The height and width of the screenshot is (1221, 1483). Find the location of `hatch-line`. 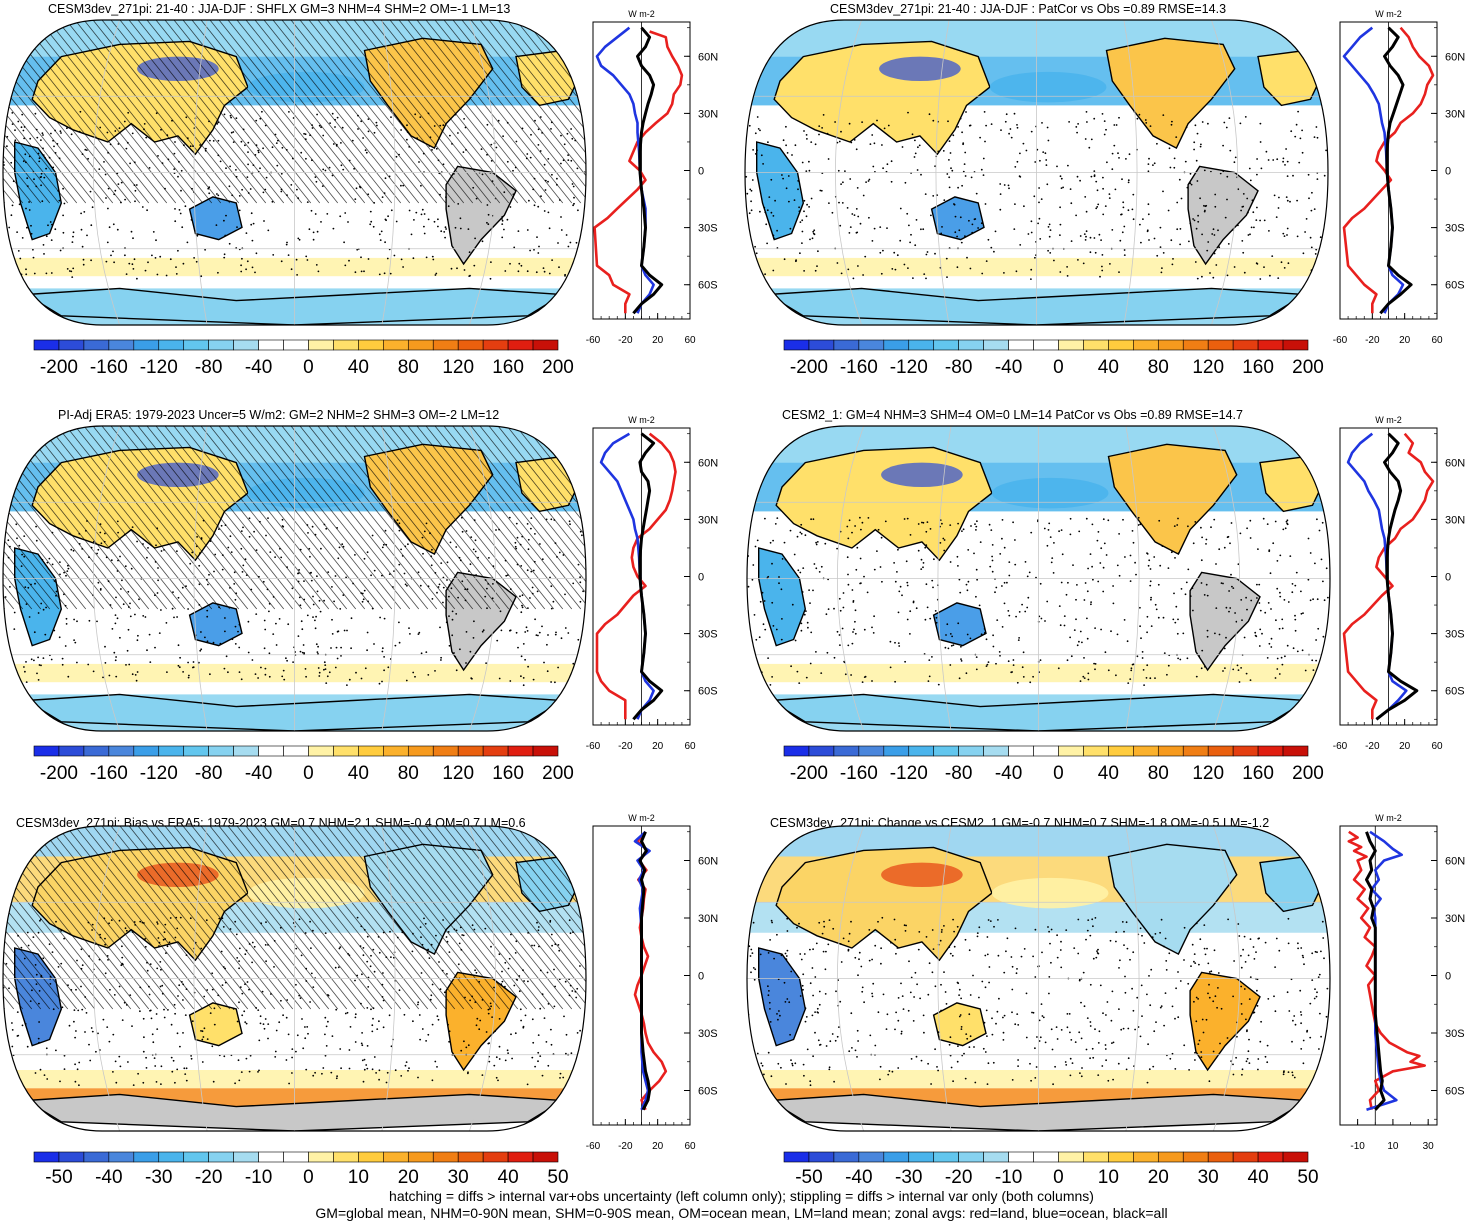

hatch-line is located at coordinates (550, 112).